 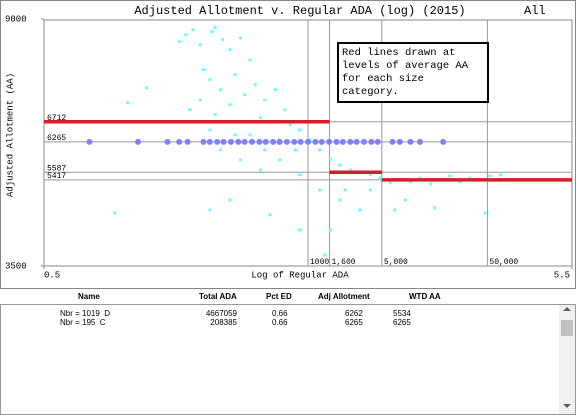 I want to click on annotation-box, so click(x=413, y=72).